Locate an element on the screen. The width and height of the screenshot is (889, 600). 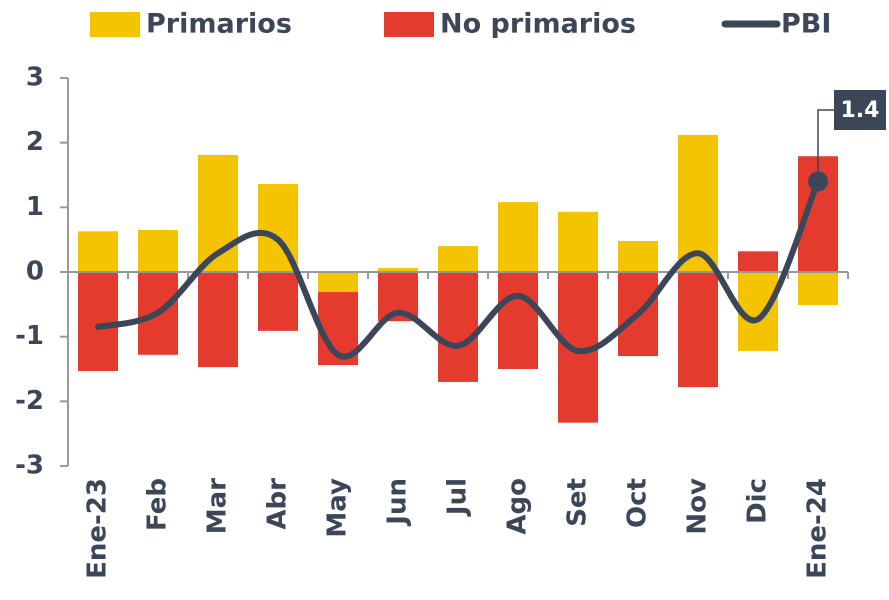
x-tick-label: Nov is located at coordinates (698, 506).